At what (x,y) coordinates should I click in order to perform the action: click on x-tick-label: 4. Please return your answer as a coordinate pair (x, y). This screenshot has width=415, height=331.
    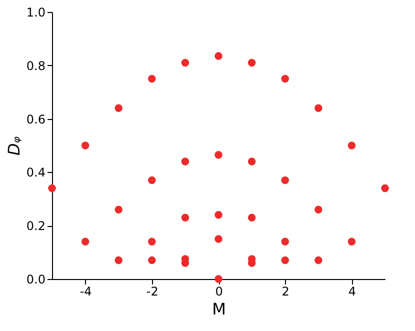
    Looking at the image, I should click on (352, 291).